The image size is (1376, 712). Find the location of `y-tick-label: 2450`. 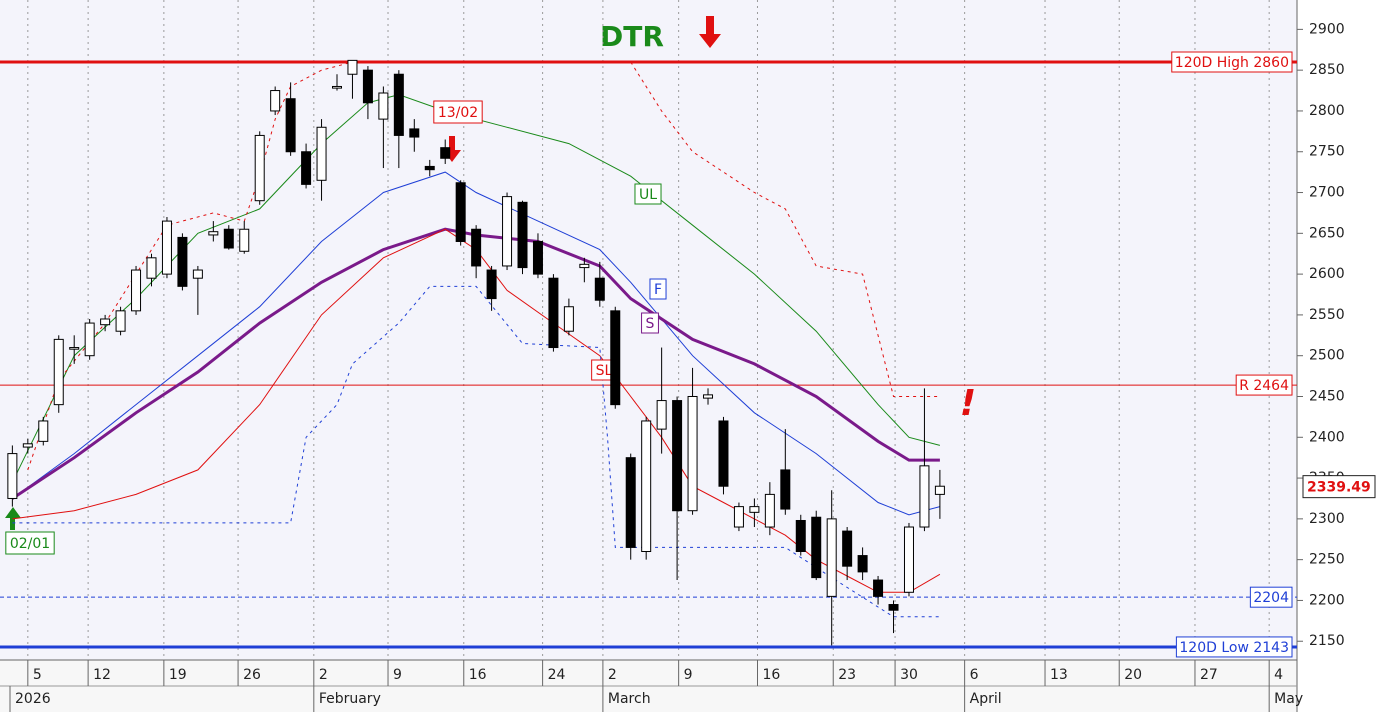

y-tick-label: 2450 is located at coordinates (1327, 396).